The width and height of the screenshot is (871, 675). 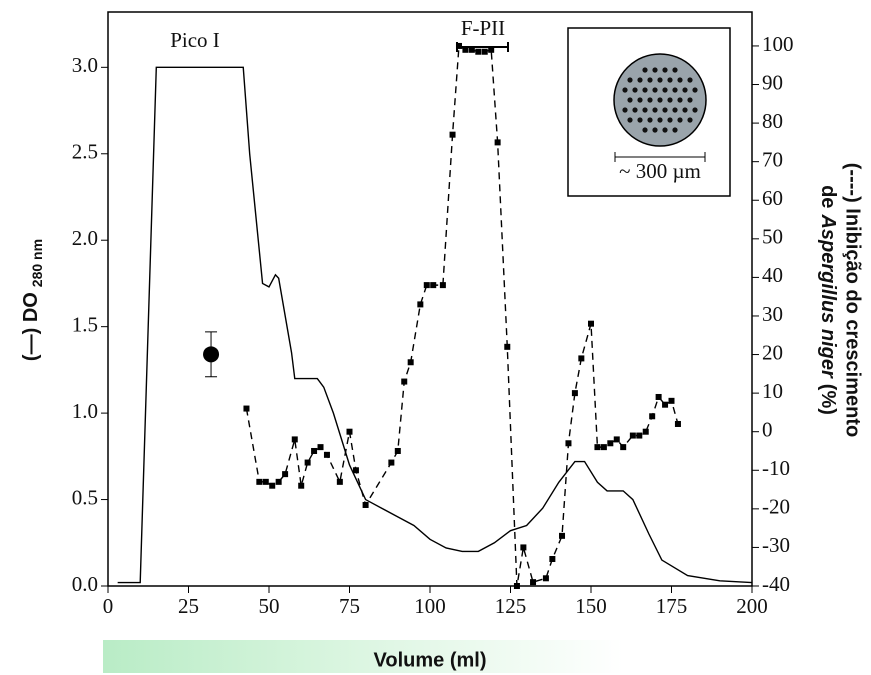 I want to click on y2-tick-label: 50, so click(x=772, y=237).